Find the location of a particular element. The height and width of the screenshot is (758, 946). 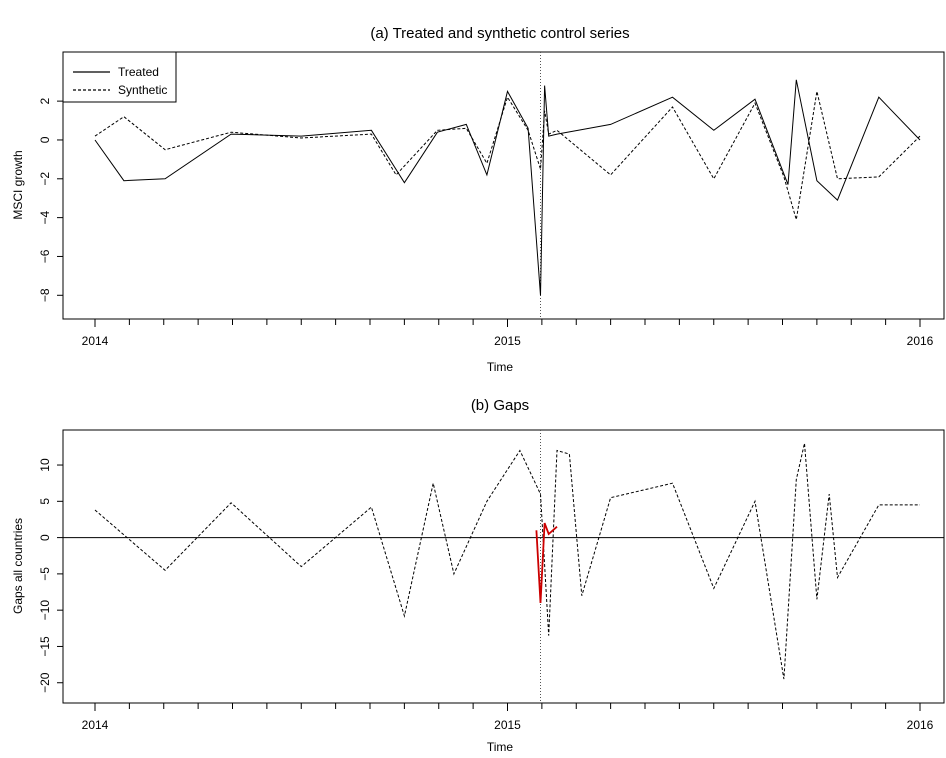

legend-label-treated: Treated is located at coordinates (138, 72).